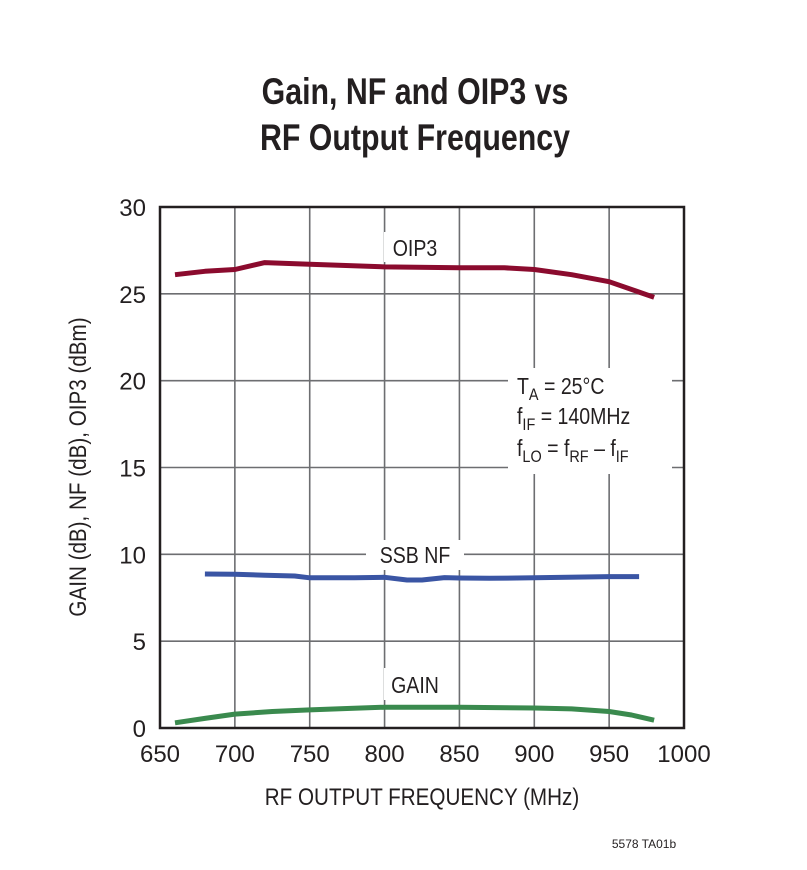 Image resolution: width=807 pixels, height=870 pixels. I want to click on series-line-gain, so click(414, 715).